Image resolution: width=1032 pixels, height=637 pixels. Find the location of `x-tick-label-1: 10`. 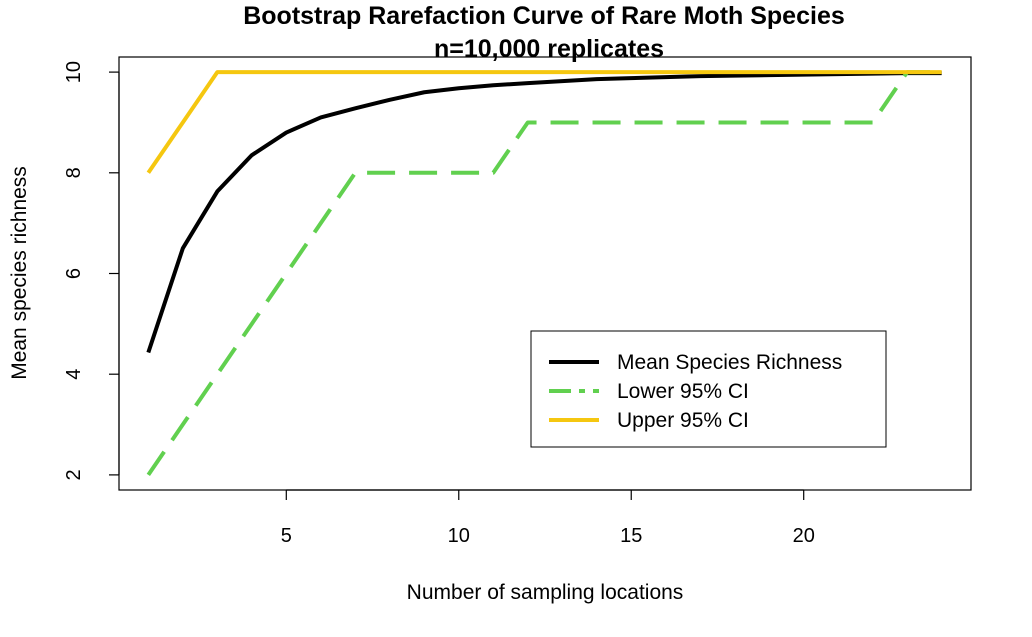

x-tick-label-1: 10 is located at coordinates (459, 536).